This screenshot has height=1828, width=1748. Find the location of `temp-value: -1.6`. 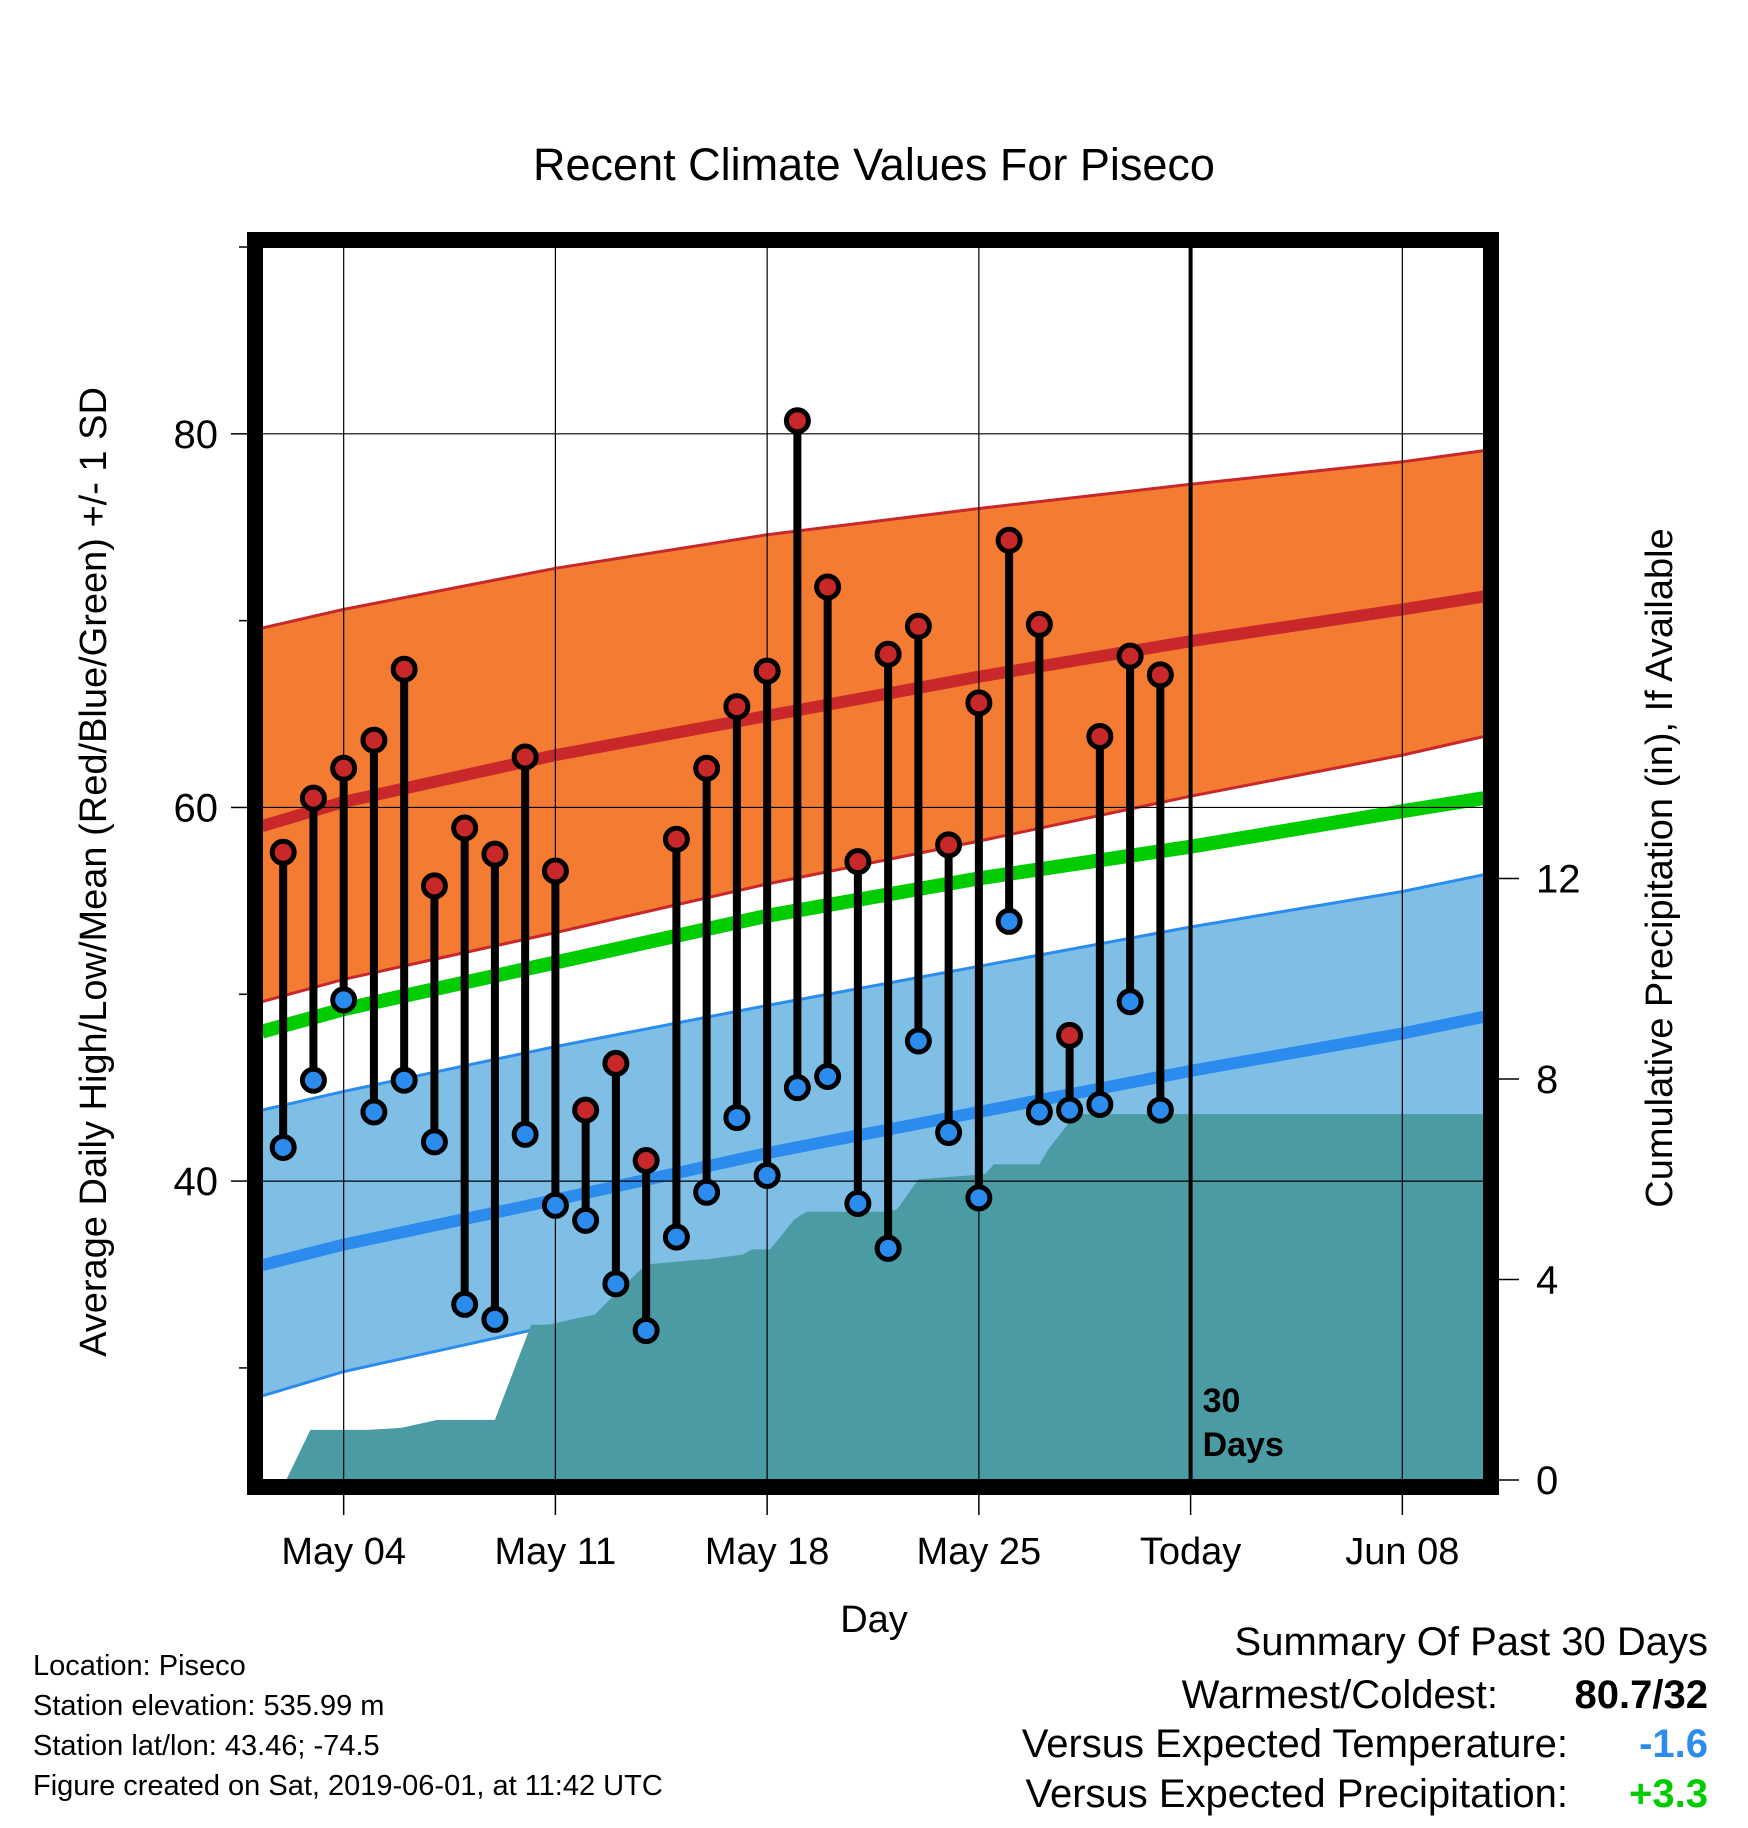

temp-value: -1.6 is located at coordinates (1673, 1744).